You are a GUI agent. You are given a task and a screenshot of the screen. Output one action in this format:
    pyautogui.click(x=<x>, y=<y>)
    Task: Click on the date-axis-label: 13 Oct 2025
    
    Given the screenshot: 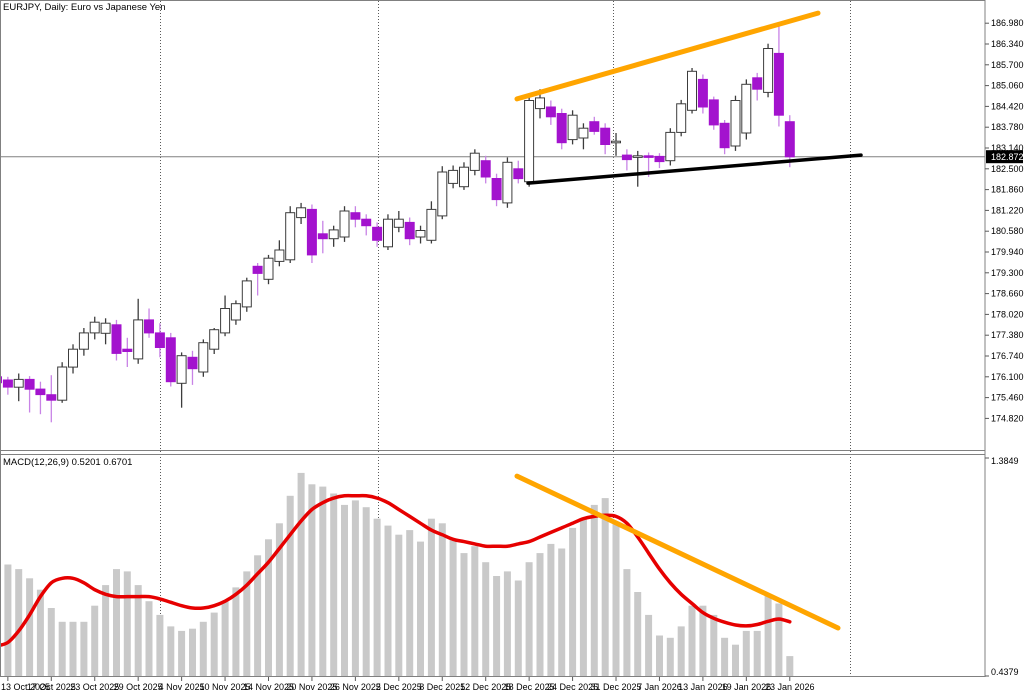 What is the action you would take?
    pyautogui.click(x=25, y=687)
    